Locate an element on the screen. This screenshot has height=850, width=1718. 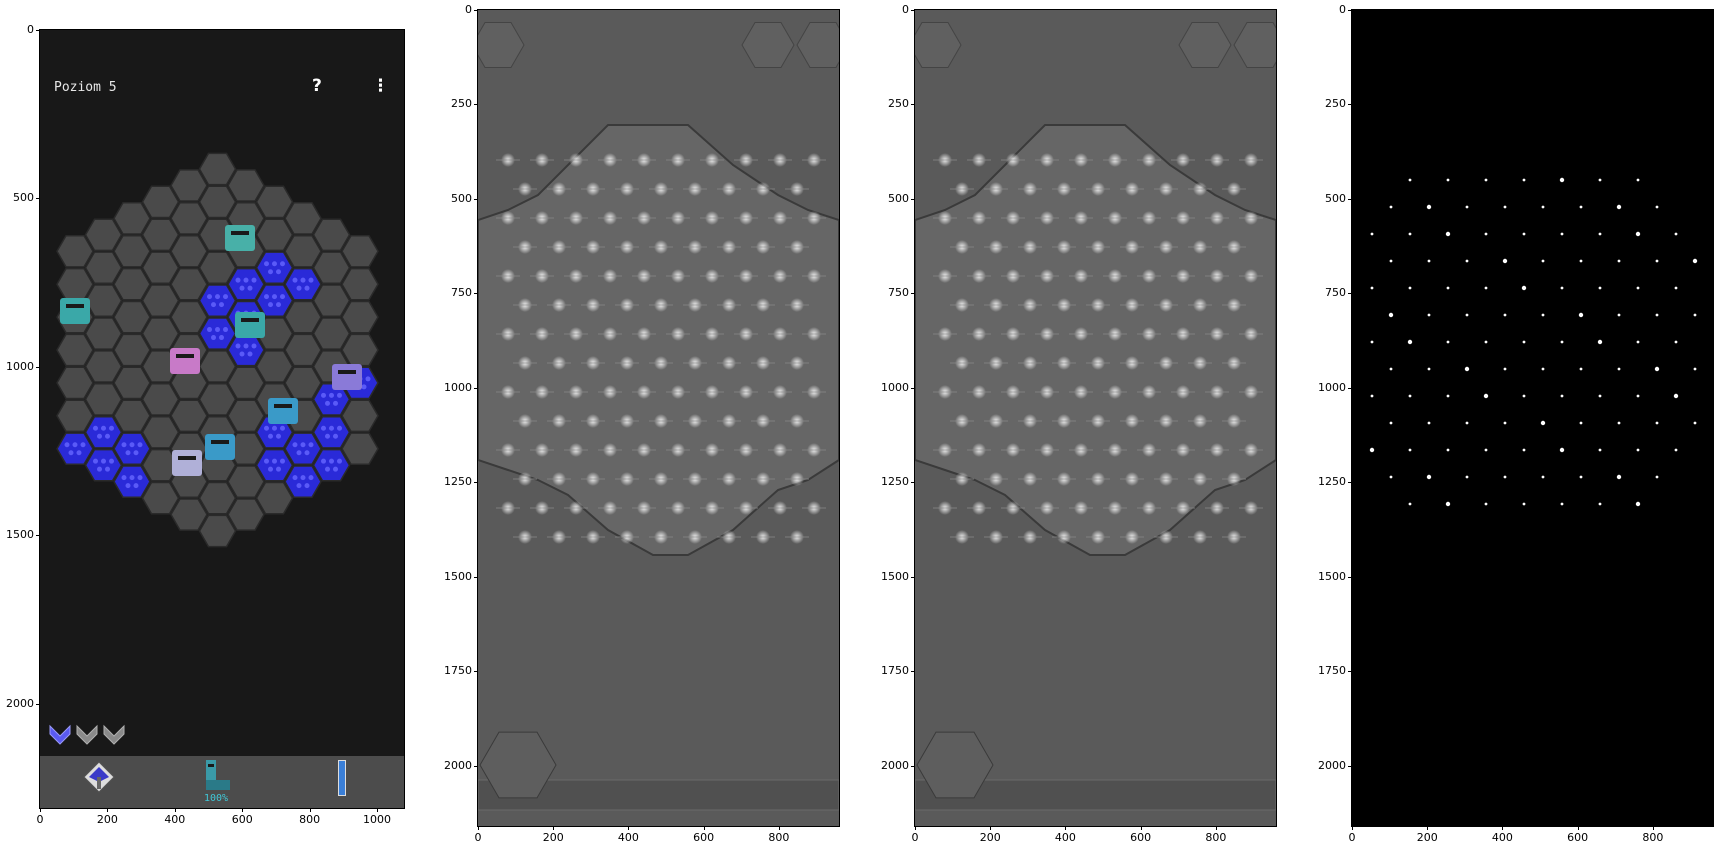
bottom-toolbar: 100% is located at coordinates (222, 782).